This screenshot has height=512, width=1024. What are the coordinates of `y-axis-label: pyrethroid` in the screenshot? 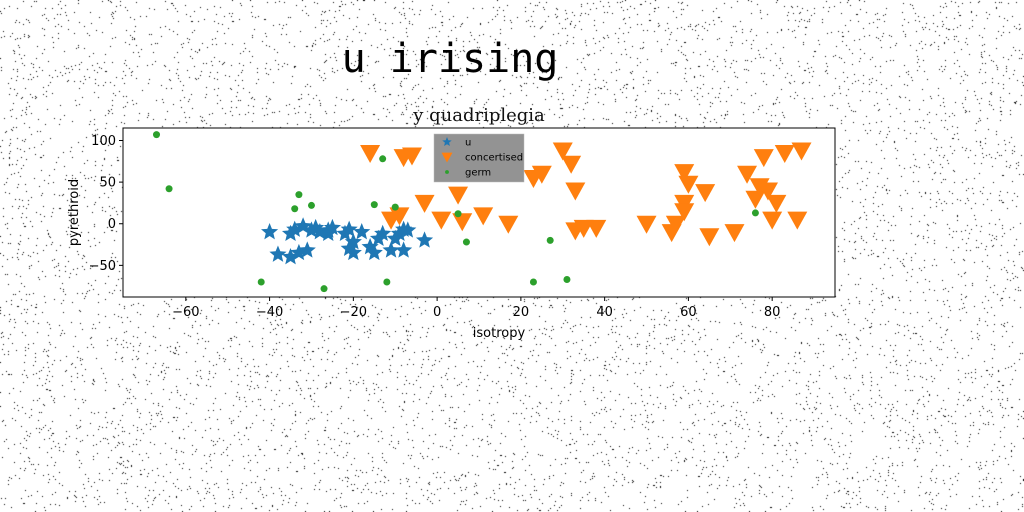 It's located at (74, 212).